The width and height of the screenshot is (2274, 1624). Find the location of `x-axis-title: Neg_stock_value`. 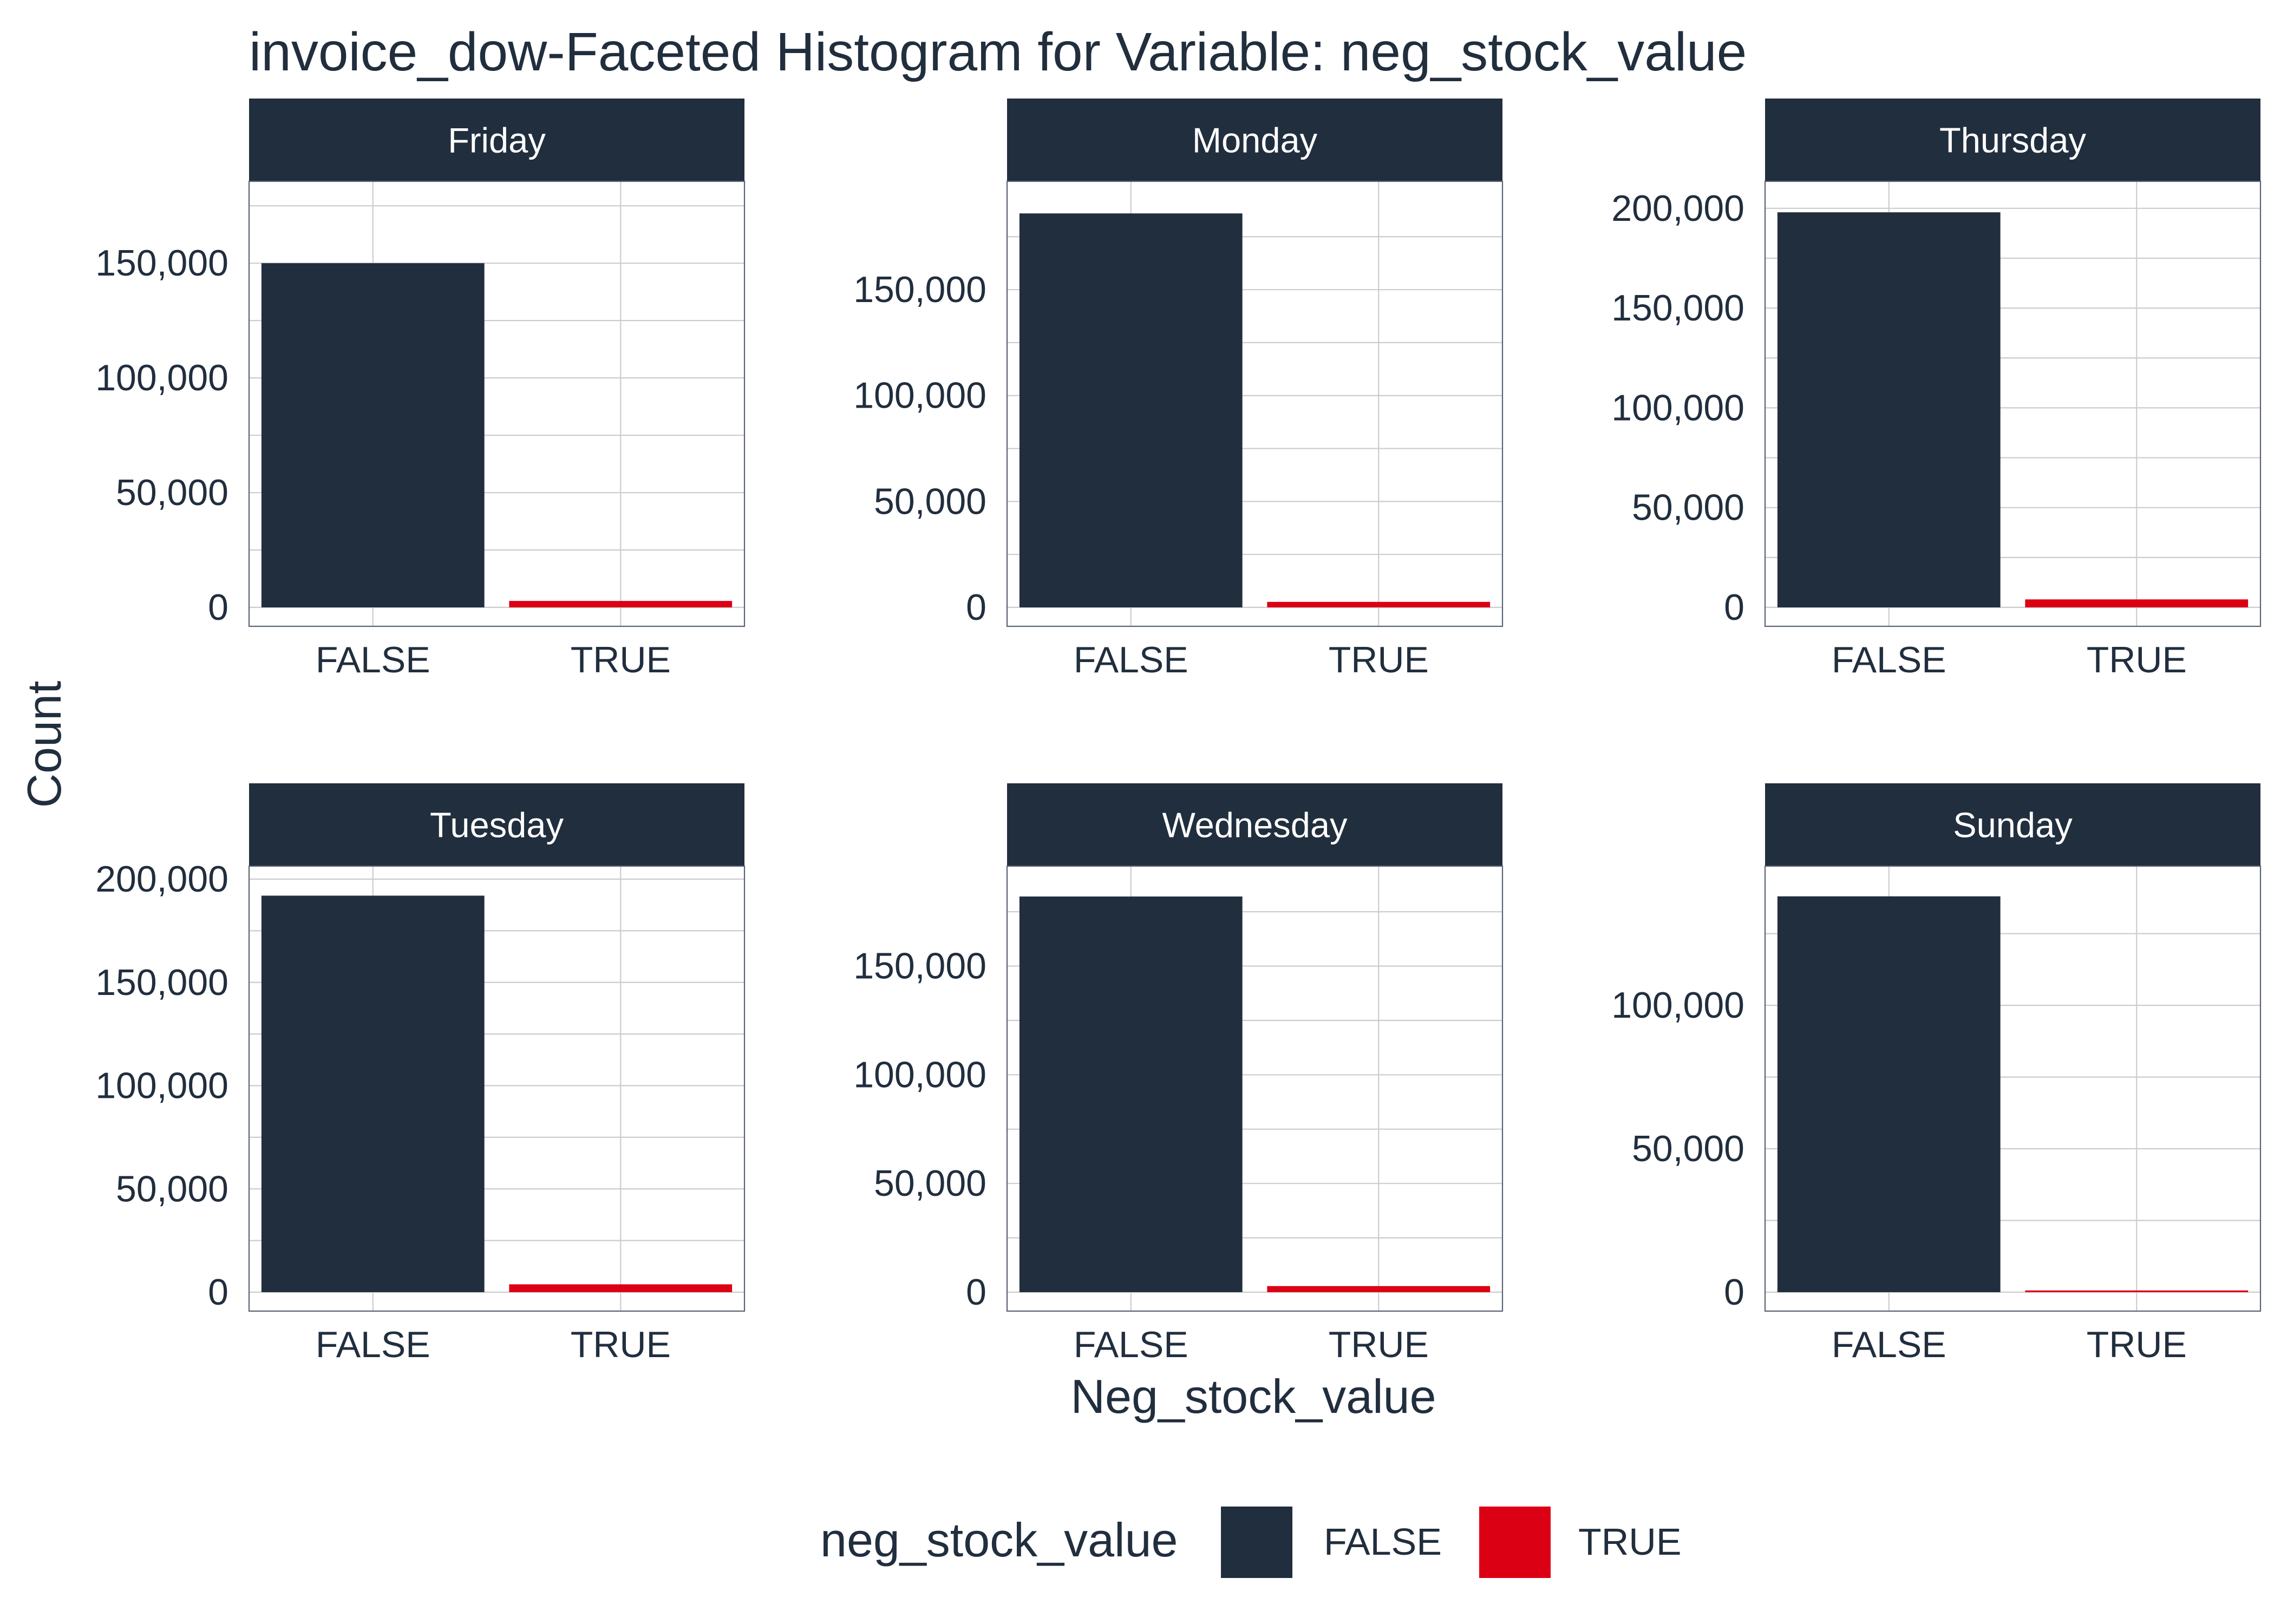

x-axis-title: Neg_stock_value is located at coordinates (1253, 1397).